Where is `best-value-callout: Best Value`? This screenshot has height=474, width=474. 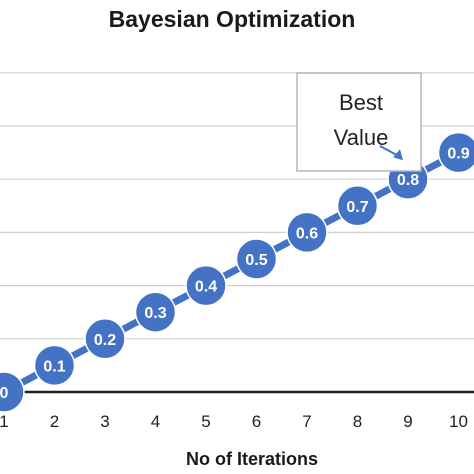
best-value-callout: Best Value is located at coordinates (359, 122).